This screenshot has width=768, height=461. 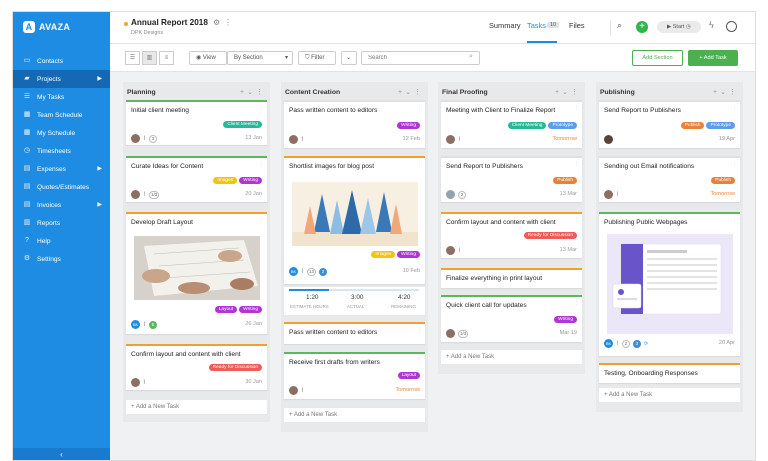 I want to click on gantt-view-icon: ≡, so click(x=166, y=58).